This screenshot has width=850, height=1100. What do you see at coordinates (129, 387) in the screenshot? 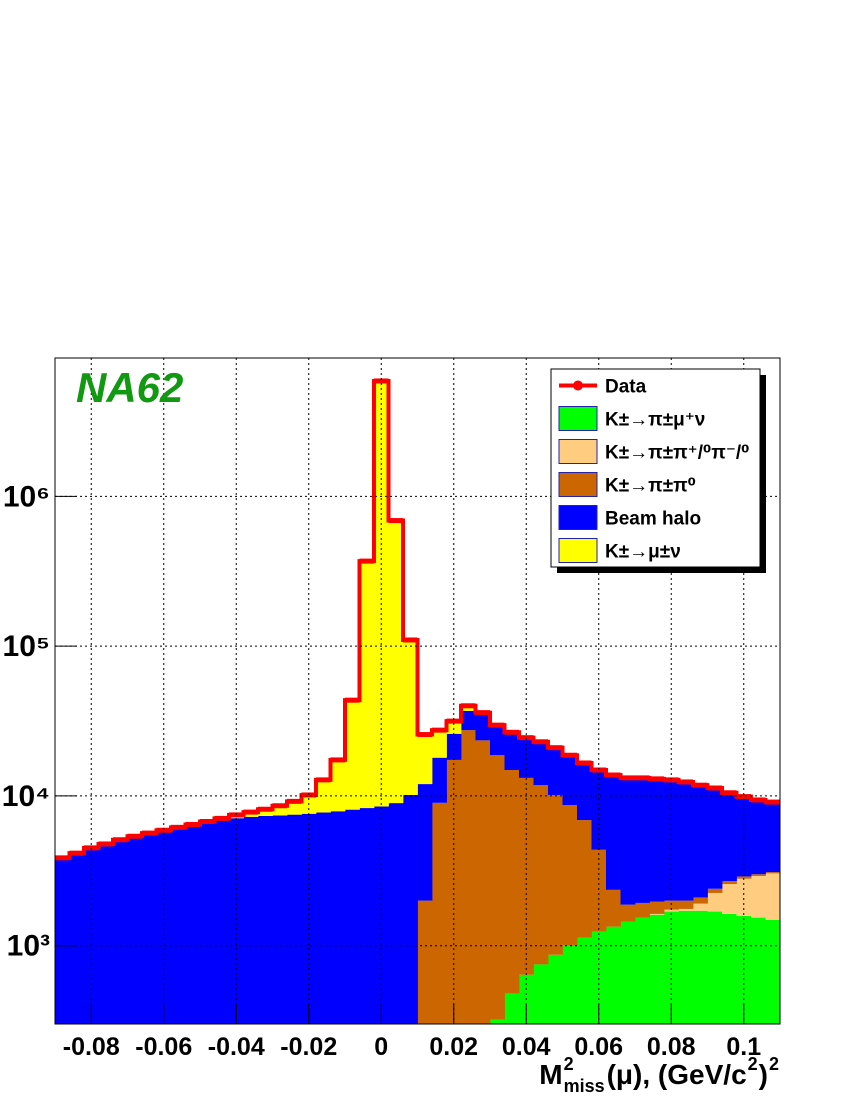
I see `experiment-label: NA62` at bounding box center [129, 387].